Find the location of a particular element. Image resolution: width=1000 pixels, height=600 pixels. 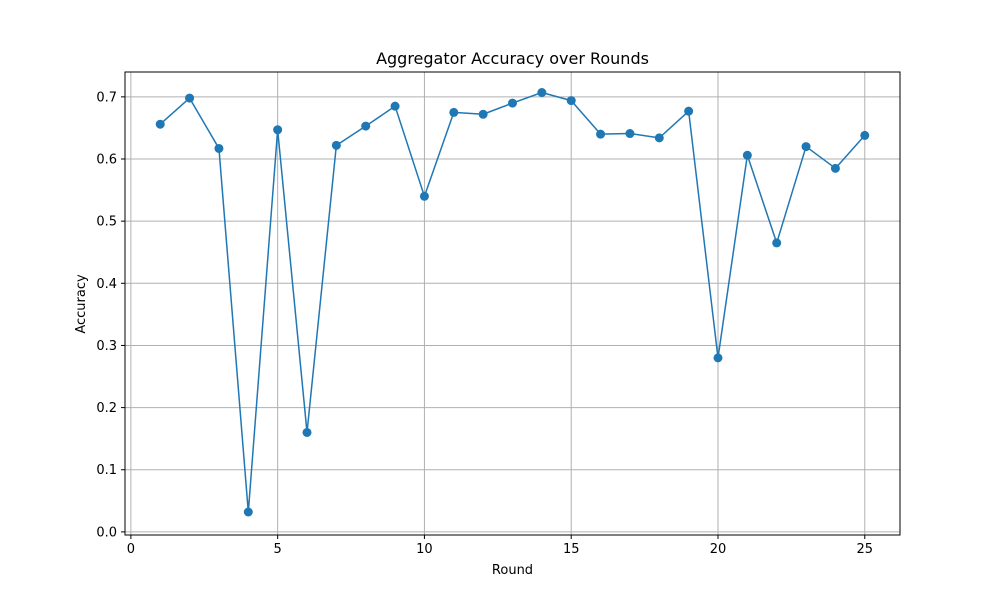

x-tick-label: 25 is located at coordinates (864, 549).